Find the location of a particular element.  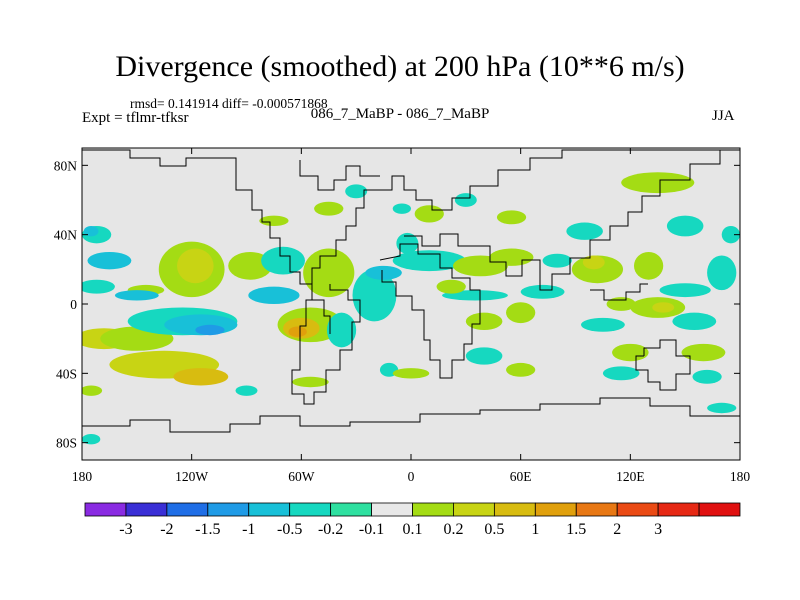

colorbar-label-11: 1.5 is located at coordinates (576, 529).